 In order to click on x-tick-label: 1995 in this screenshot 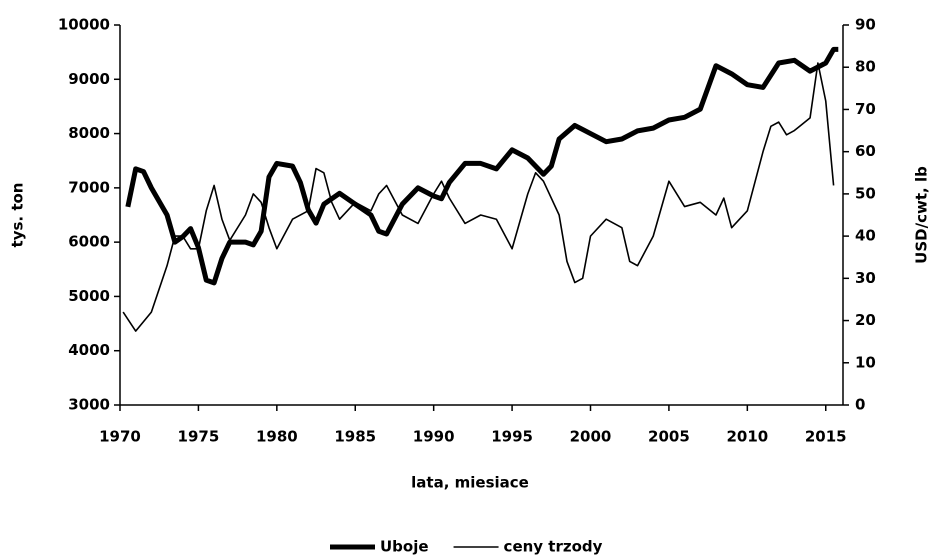, I will do `click(512, 437)`.